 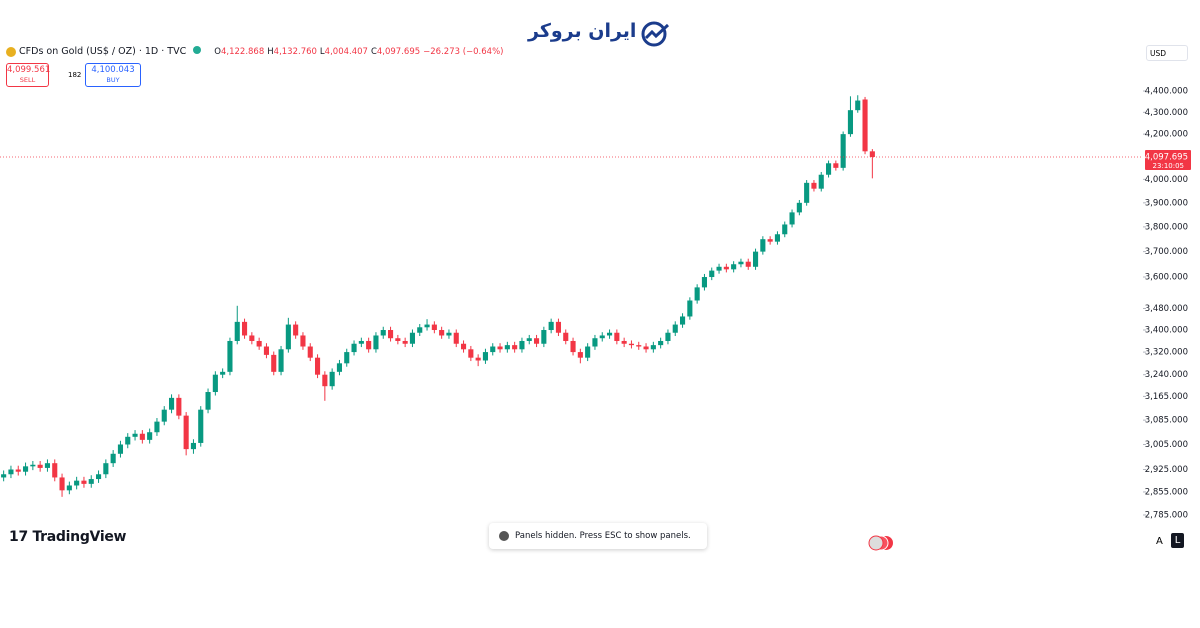 I want to click on y-tick-label: 2,855.000, so click(x=1166, y=492).